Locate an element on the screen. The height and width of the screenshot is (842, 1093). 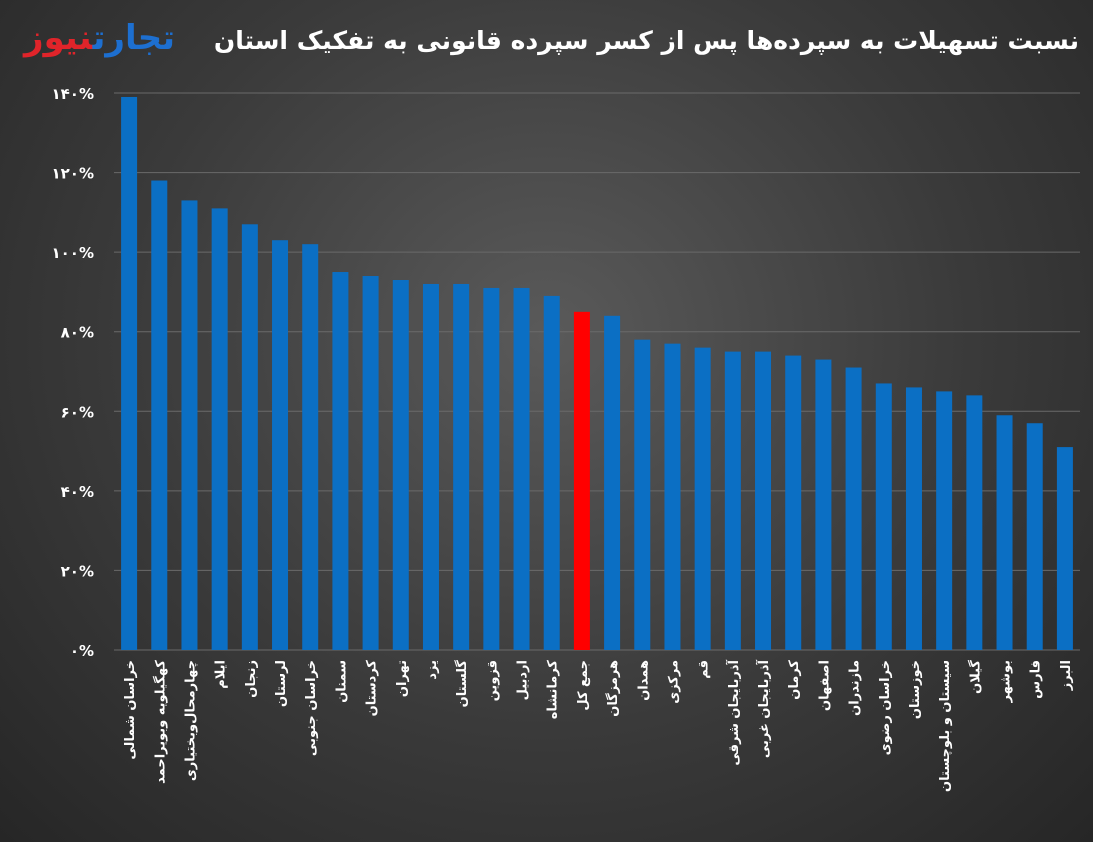
logo-part-2: نیوز is located at coordinates (58, 38).